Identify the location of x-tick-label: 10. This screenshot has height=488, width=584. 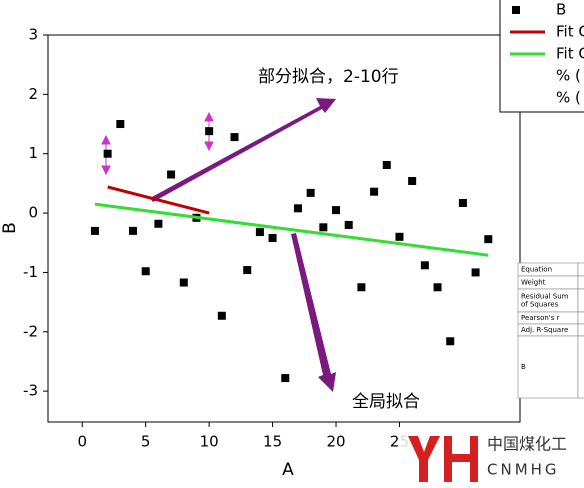
(209, 442).